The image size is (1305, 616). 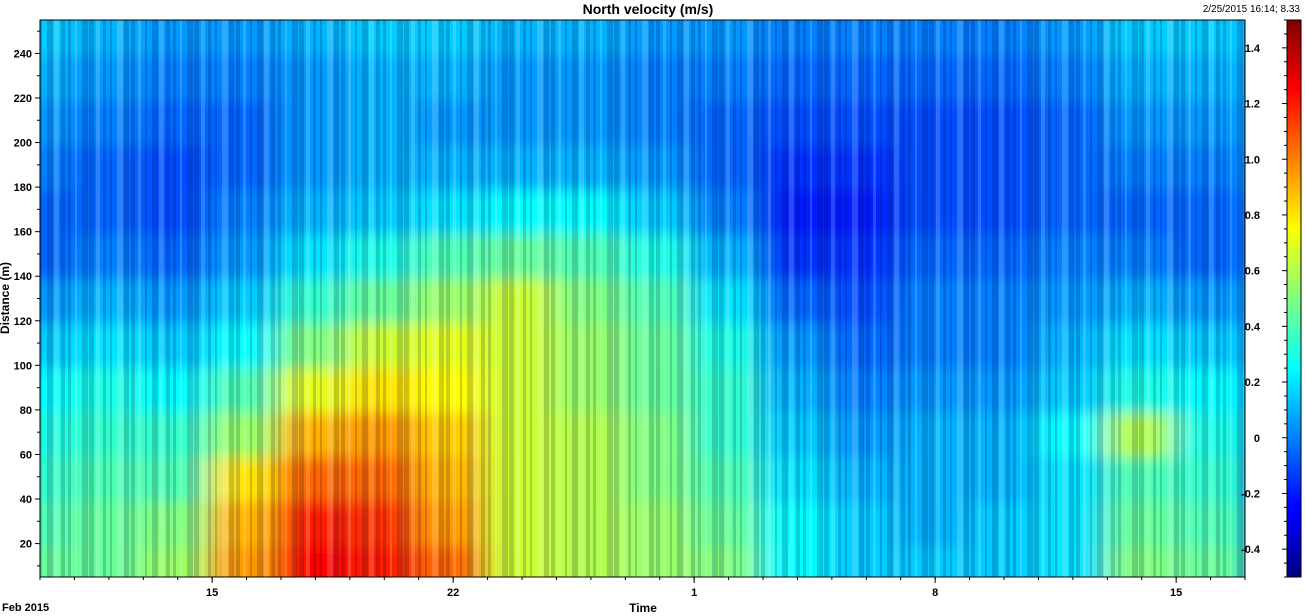 What do you see at coordinates (1252, 272) in the screenshot?
I see `colorbar-tick-label: 0.6` at bounding box center [1252, 272].